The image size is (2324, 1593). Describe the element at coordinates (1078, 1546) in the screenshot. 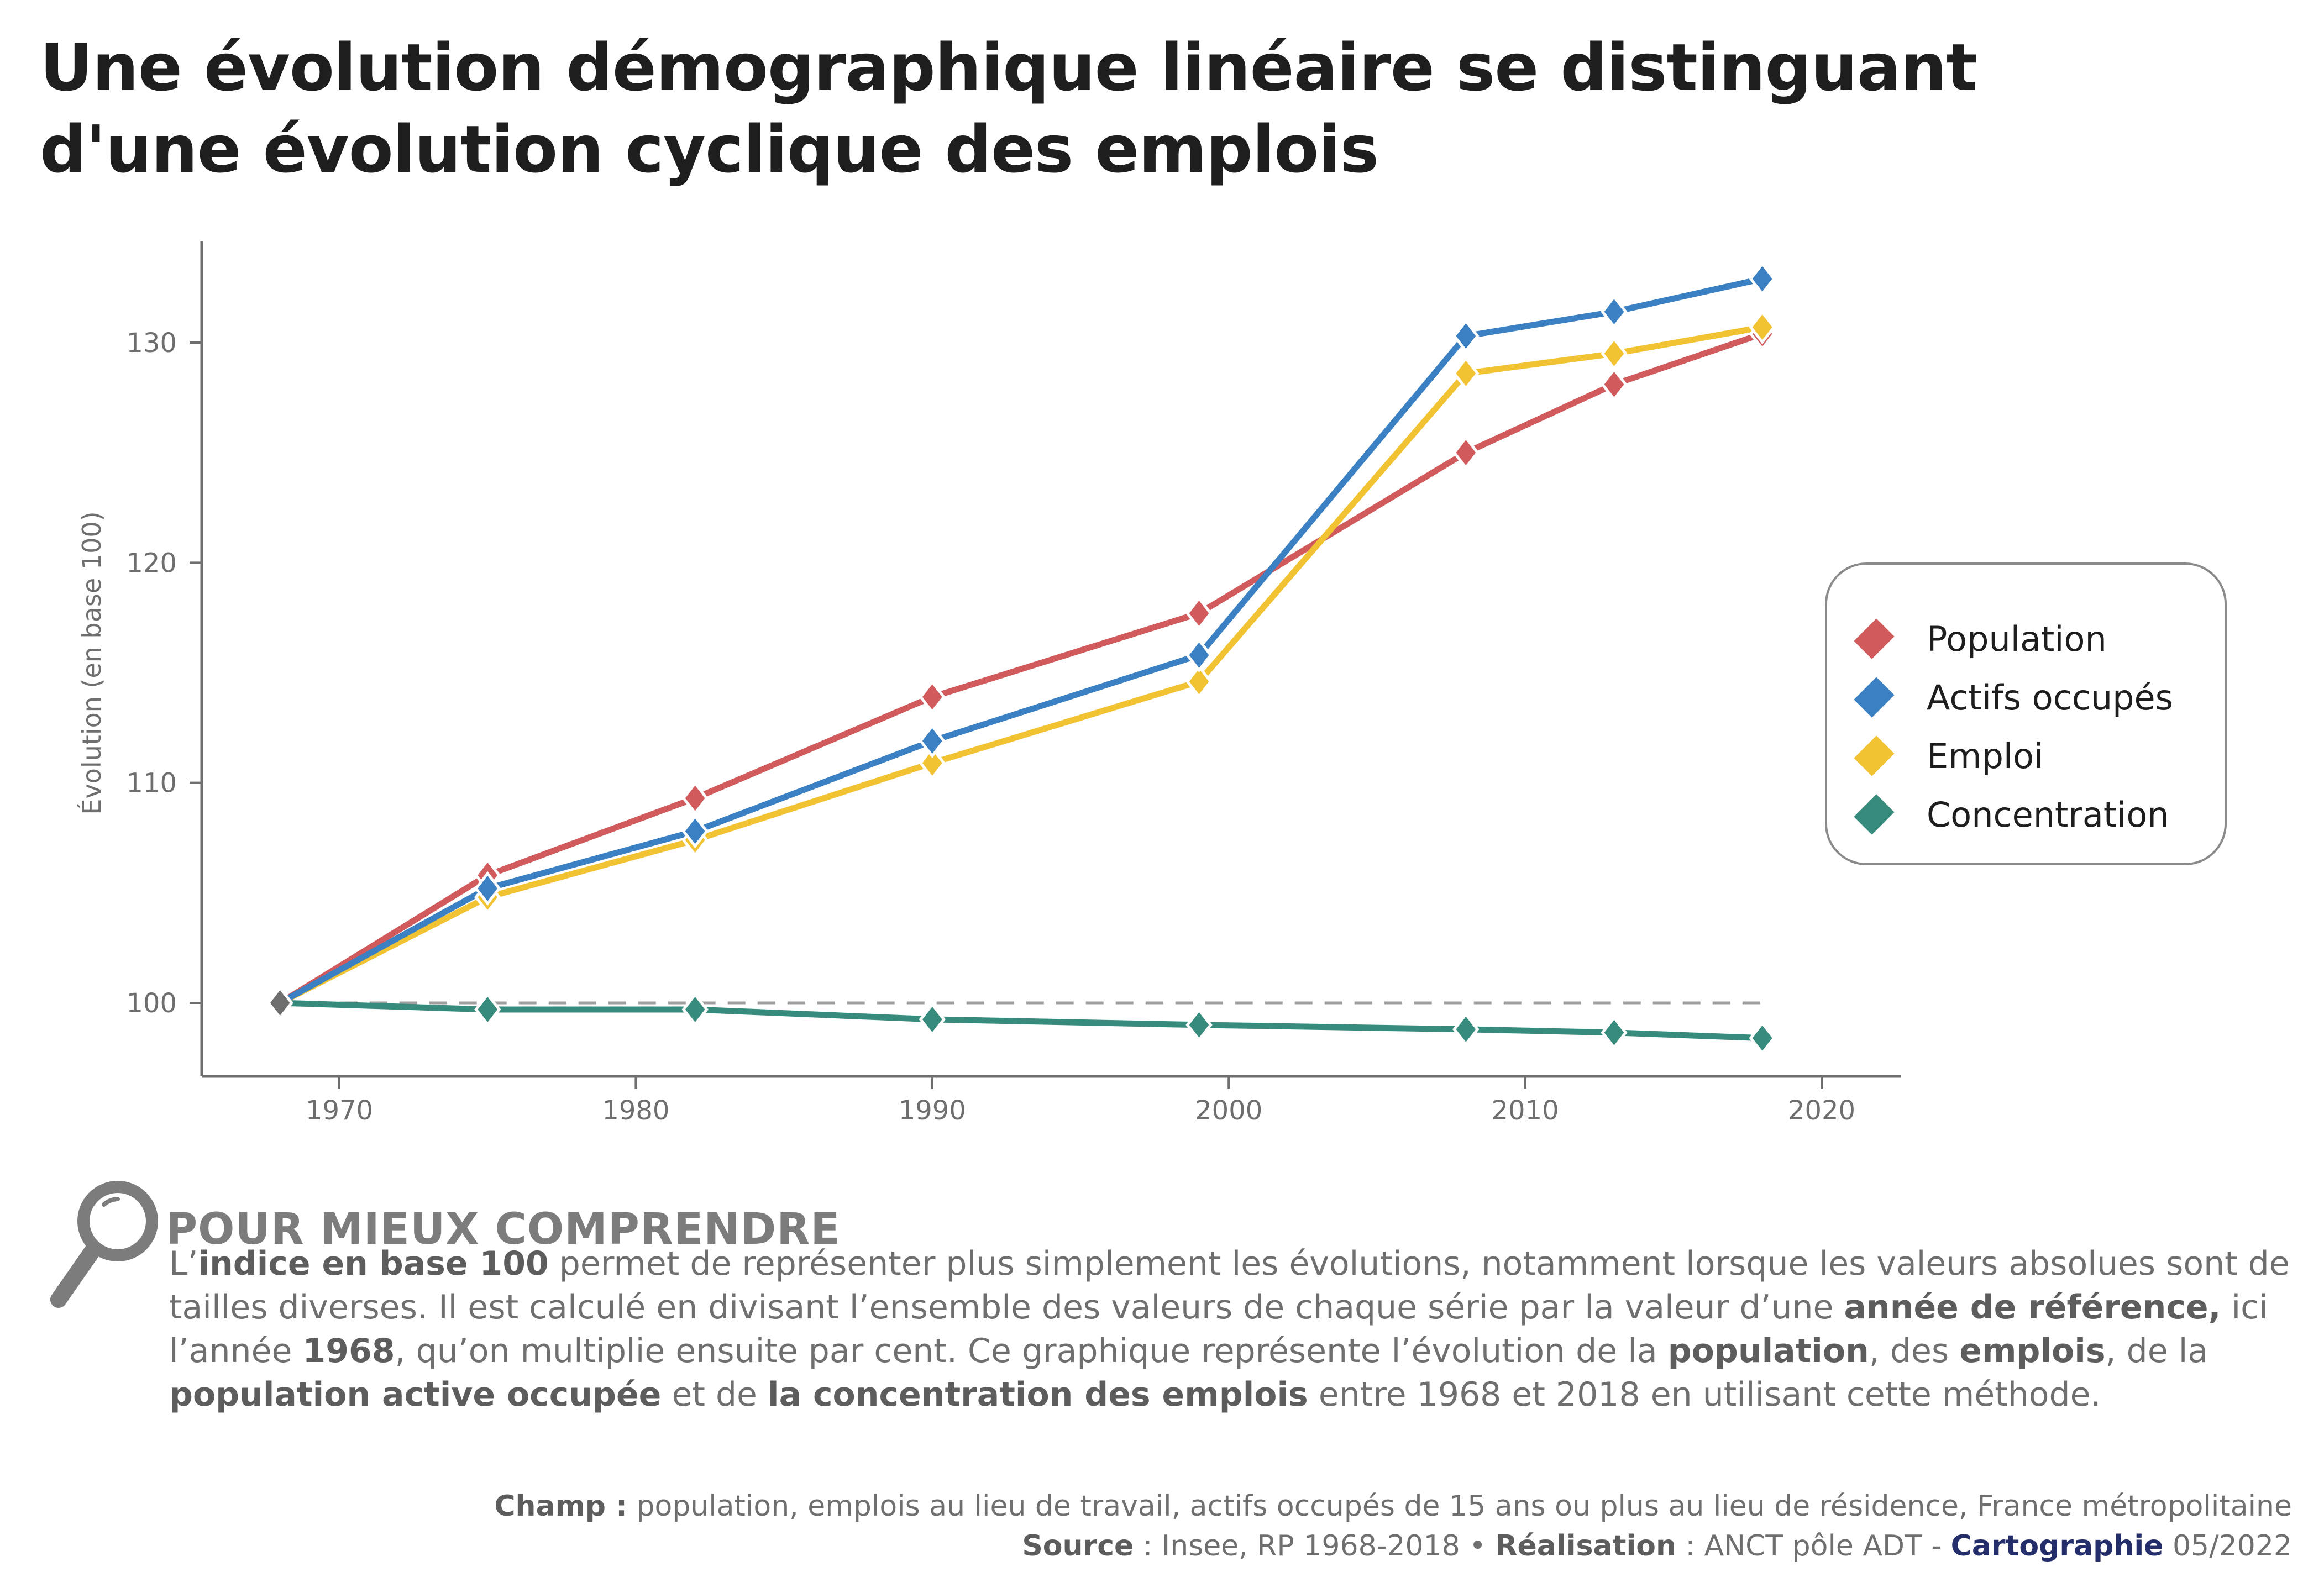

I see `source-label: Source` at that location.